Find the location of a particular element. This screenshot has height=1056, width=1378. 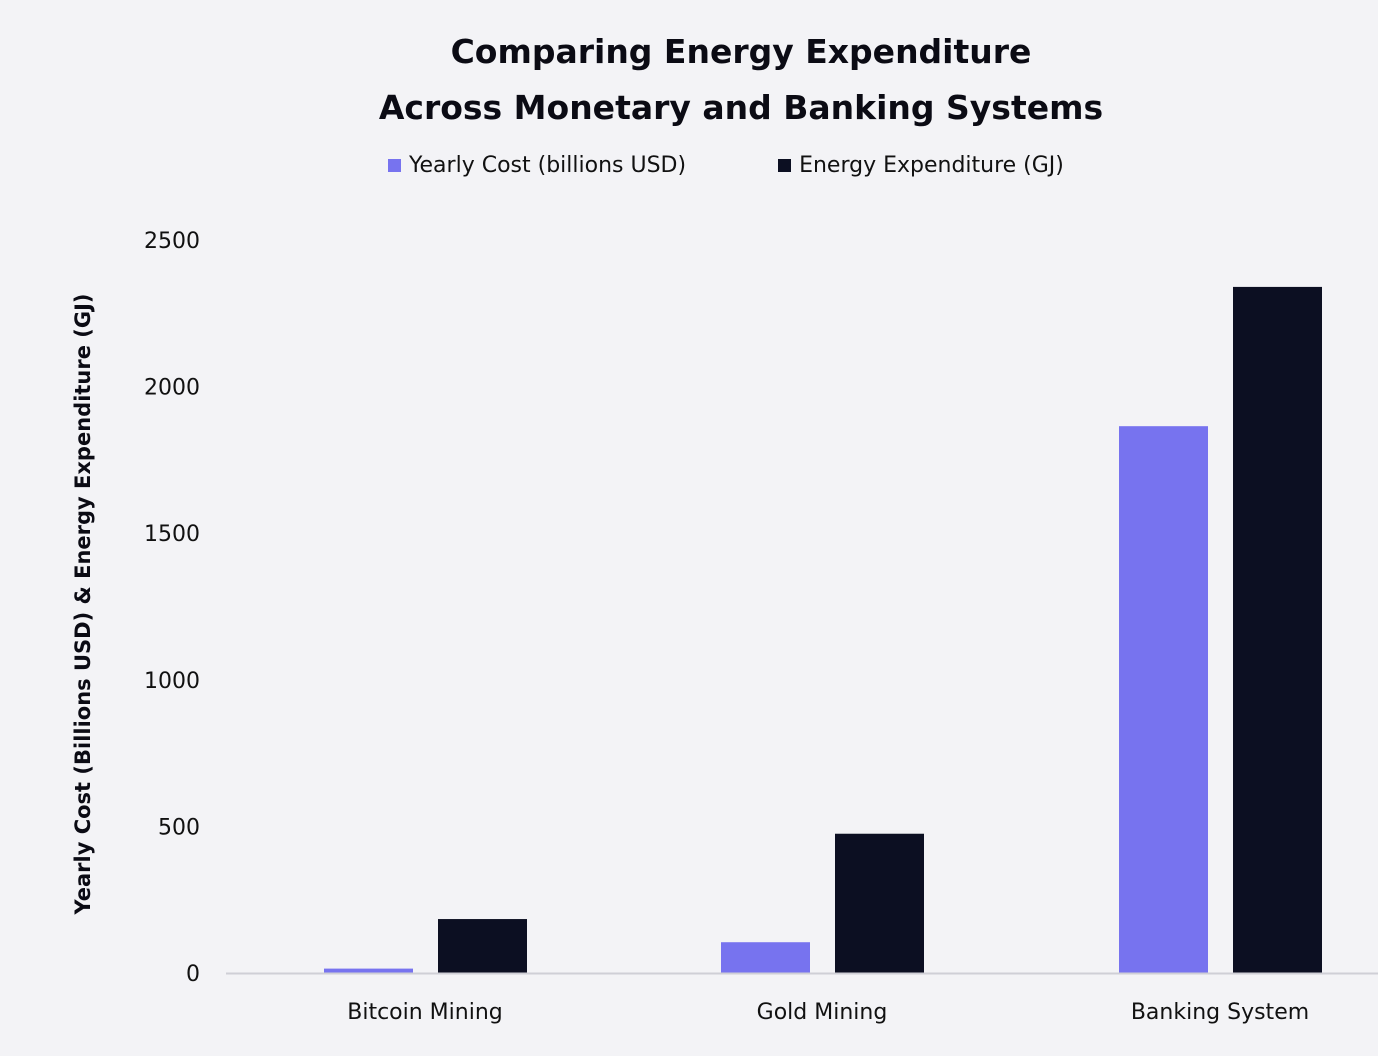

y-tick-label: 500 is located at coordinates (179, 827).